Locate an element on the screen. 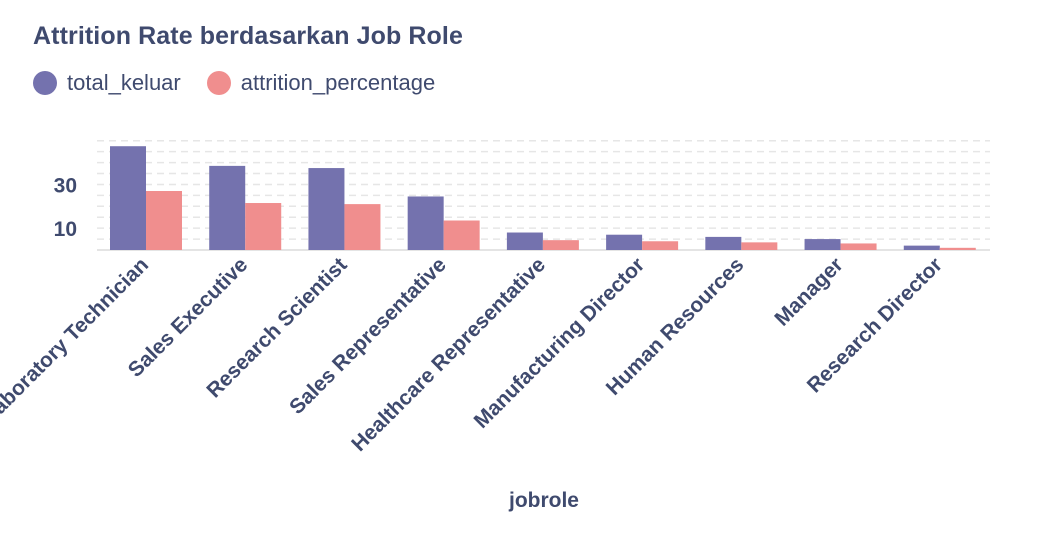 This screenshot has height=540, width=1042. legend: total_keluar attrition_percentage is located at coordinates (247, 83).